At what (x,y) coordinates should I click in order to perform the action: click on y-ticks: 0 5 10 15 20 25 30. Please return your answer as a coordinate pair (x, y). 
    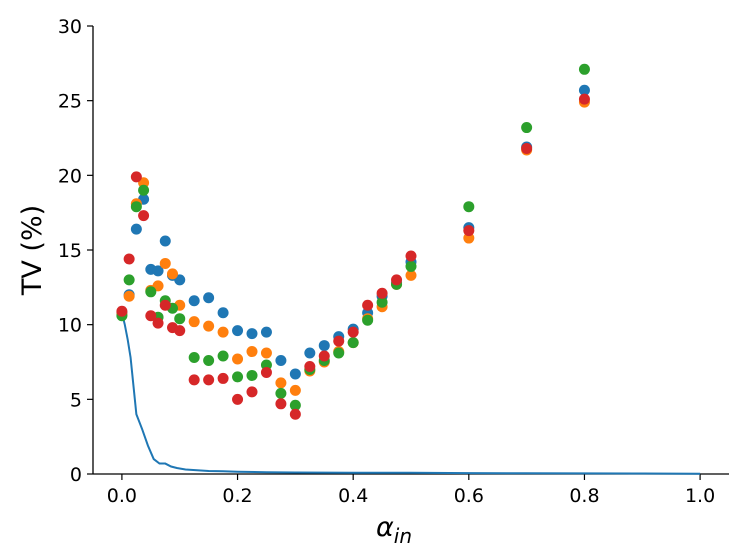
    Looking at the image, I should click on (75, 251).